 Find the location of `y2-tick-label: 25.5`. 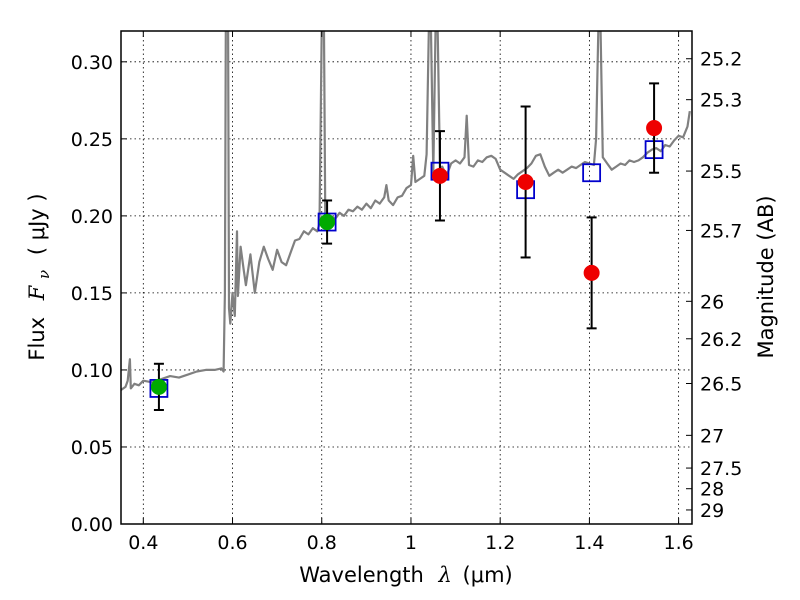

y2-tick-label: 25.5 is located at coordinates (721, 172).